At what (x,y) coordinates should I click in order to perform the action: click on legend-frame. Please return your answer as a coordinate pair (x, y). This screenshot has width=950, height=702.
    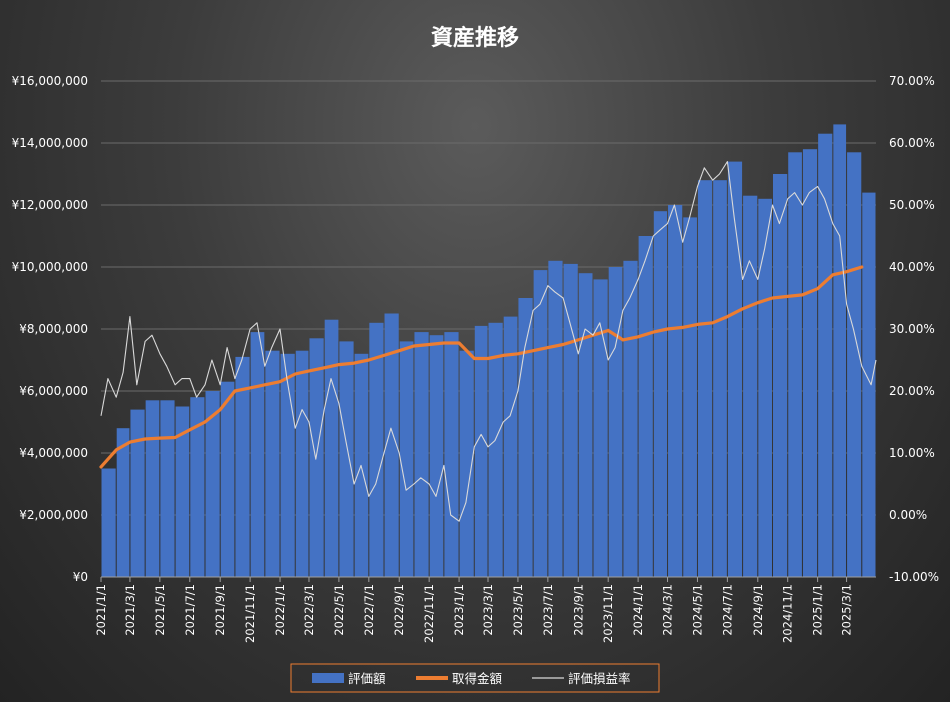
    Looking at the image, I should click on (475, 678).